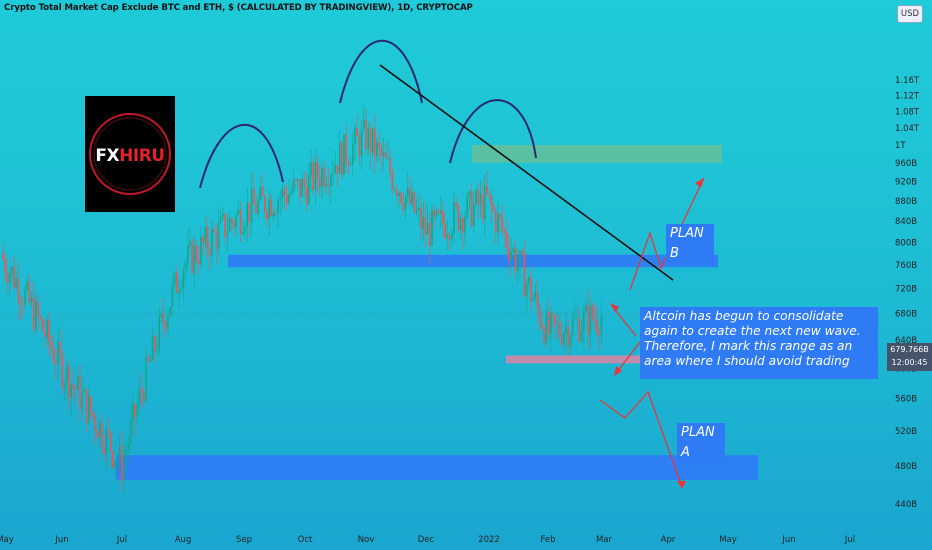 The height and width of the screenshot is (550, 932). I want to click on x-tick-label: May, so click(728, 540).